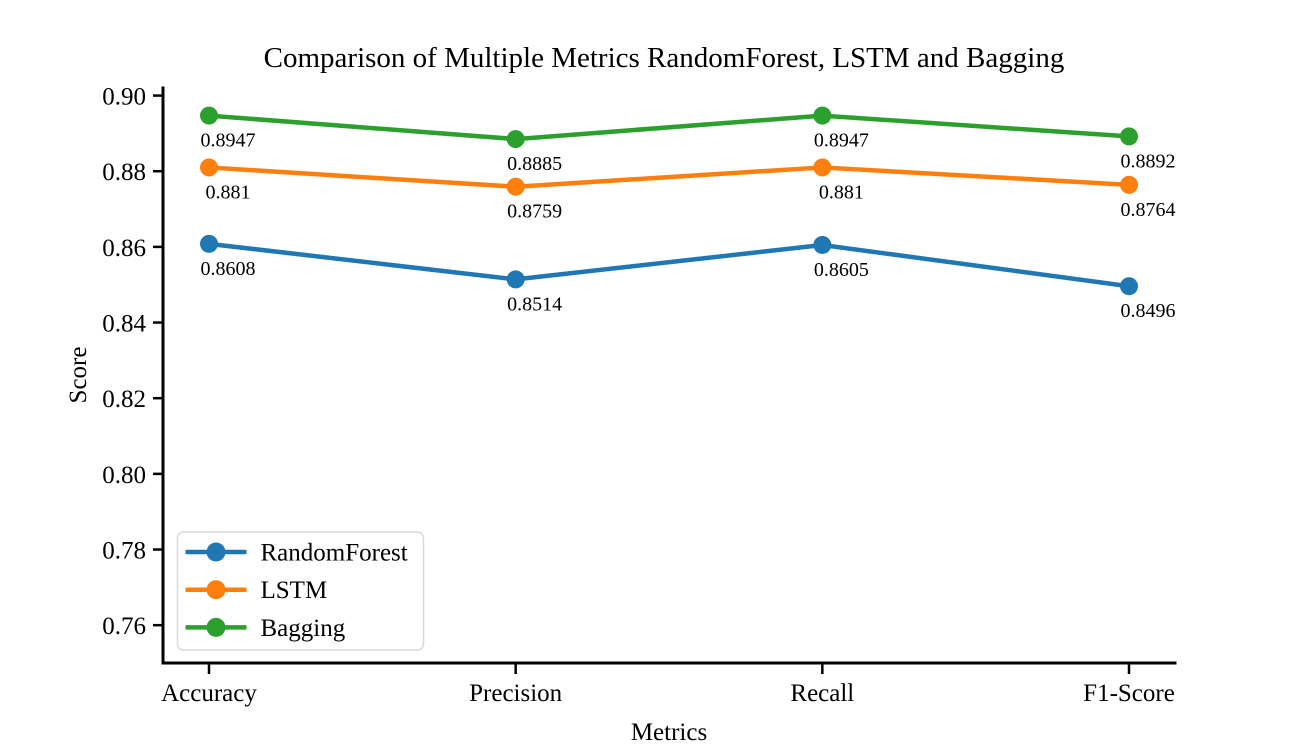  What do you see at coordinates (216, 590) in the screenshot?
I see `legend-marker-lstm` at bounding box center [216, 590].